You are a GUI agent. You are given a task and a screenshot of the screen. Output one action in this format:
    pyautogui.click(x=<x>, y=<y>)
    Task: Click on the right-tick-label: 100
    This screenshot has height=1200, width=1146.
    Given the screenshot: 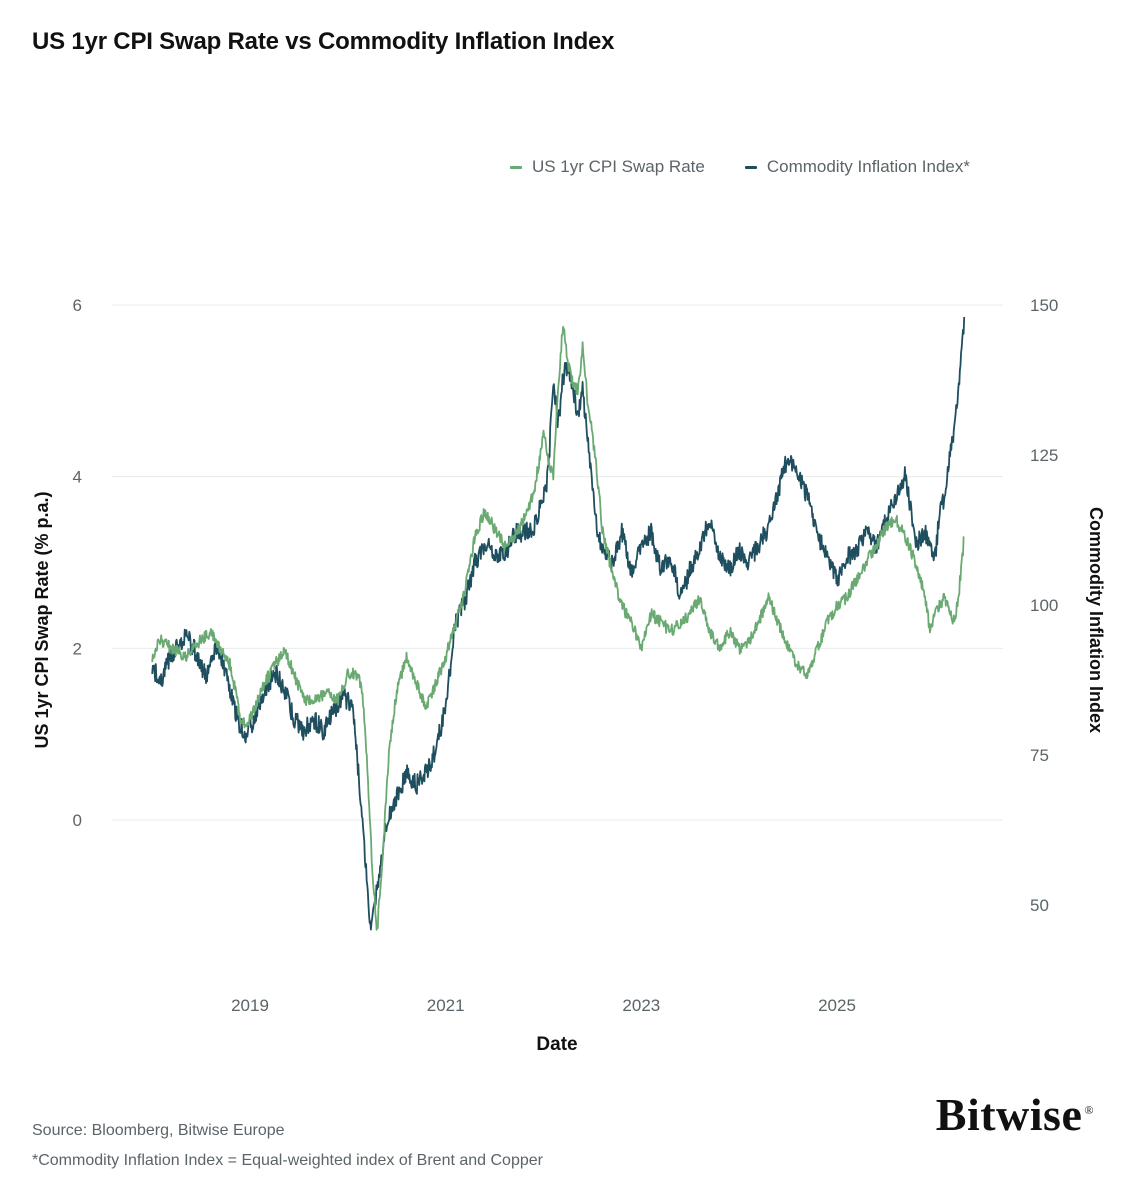 What is the action you would take?
    pyautogui.click(x=1044, y=605)
    